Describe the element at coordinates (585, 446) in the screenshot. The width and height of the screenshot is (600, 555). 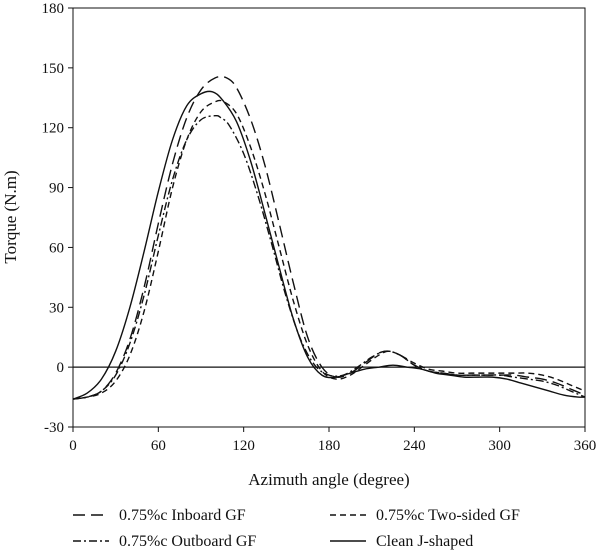
I see `x-tick-label: 360` at that location.